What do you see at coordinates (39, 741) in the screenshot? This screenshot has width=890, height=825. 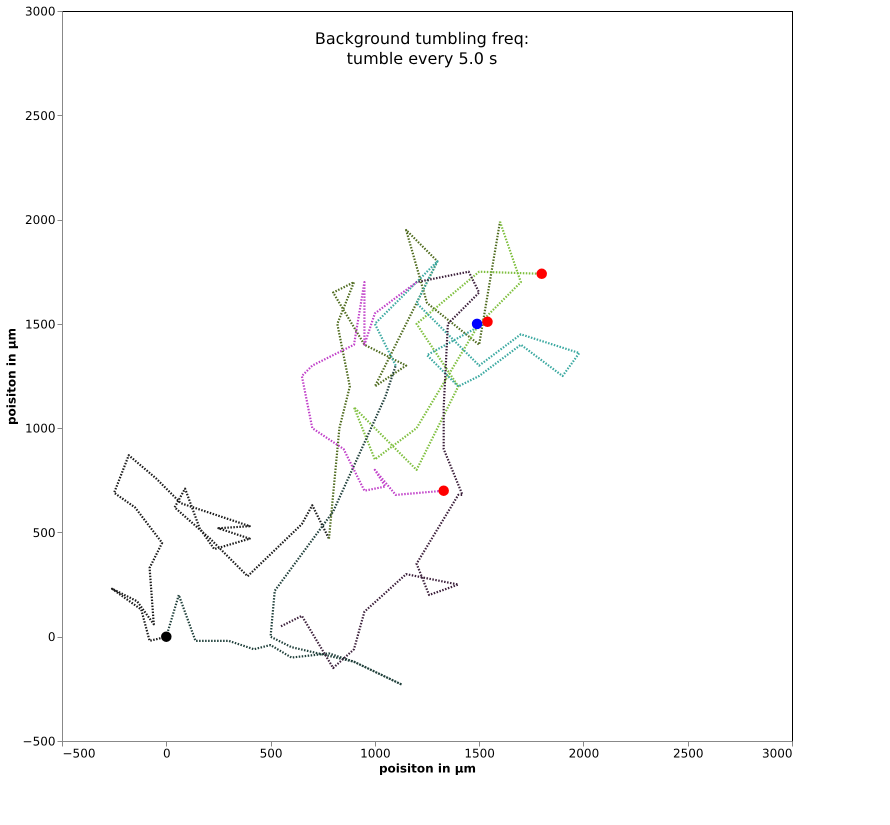 I see `y-tick-label: −500` at bounding box center [39, 741].